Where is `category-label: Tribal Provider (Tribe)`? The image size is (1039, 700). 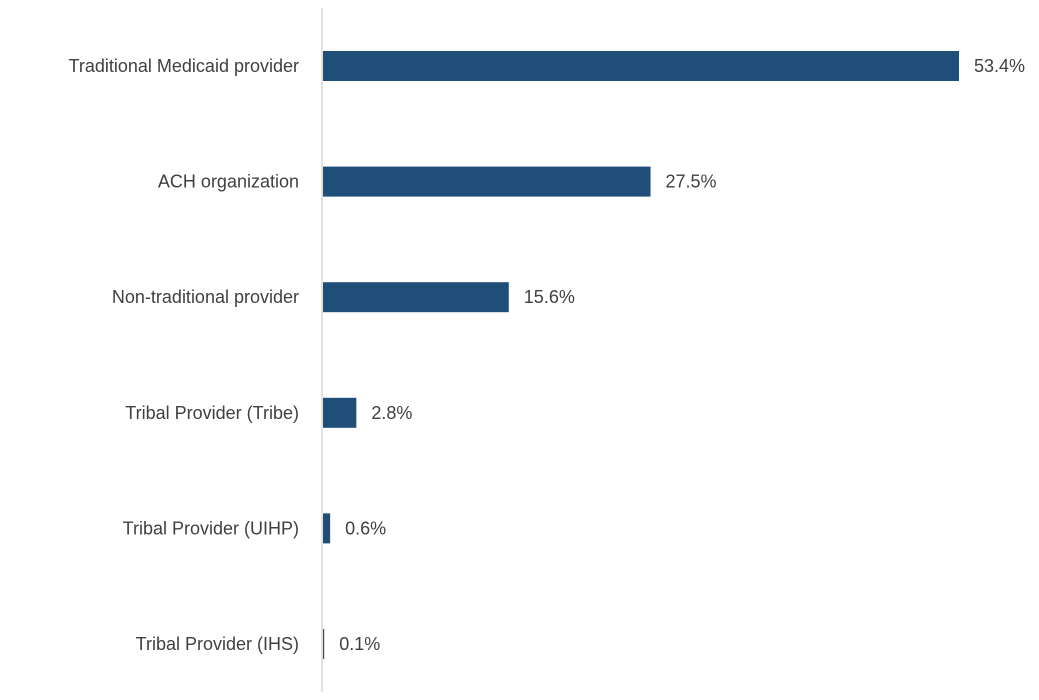 category-label: Tribal Provider (Tribe) is located at coordinates (212, 413).